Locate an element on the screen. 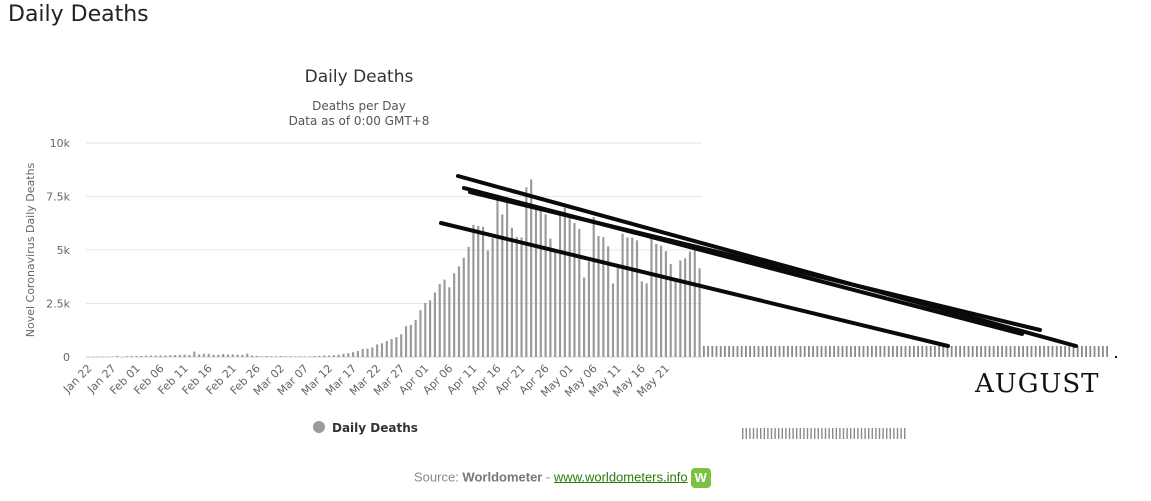 The width and height of the screenshot is (1151, 501). legend-marker is located at coordinates (319, 427).